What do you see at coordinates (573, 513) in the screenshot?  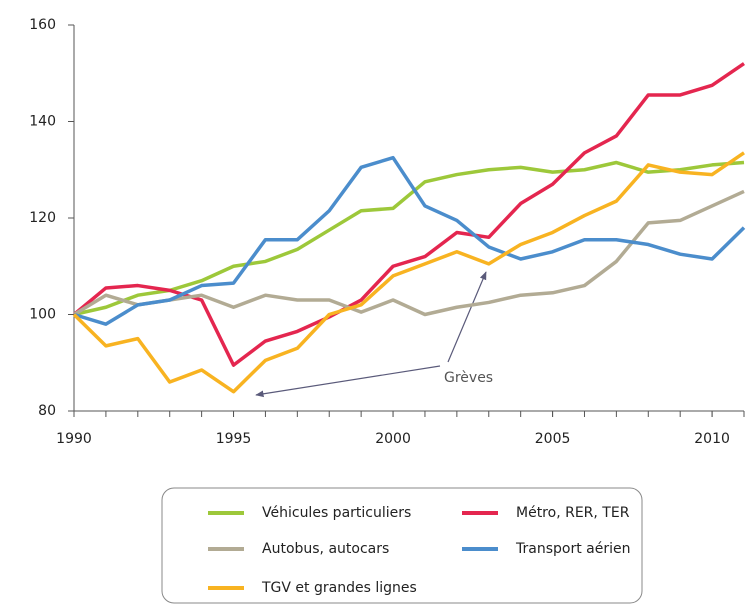 I see `legend-label: Métro, RER, TER` at bounding box center [573, 513].